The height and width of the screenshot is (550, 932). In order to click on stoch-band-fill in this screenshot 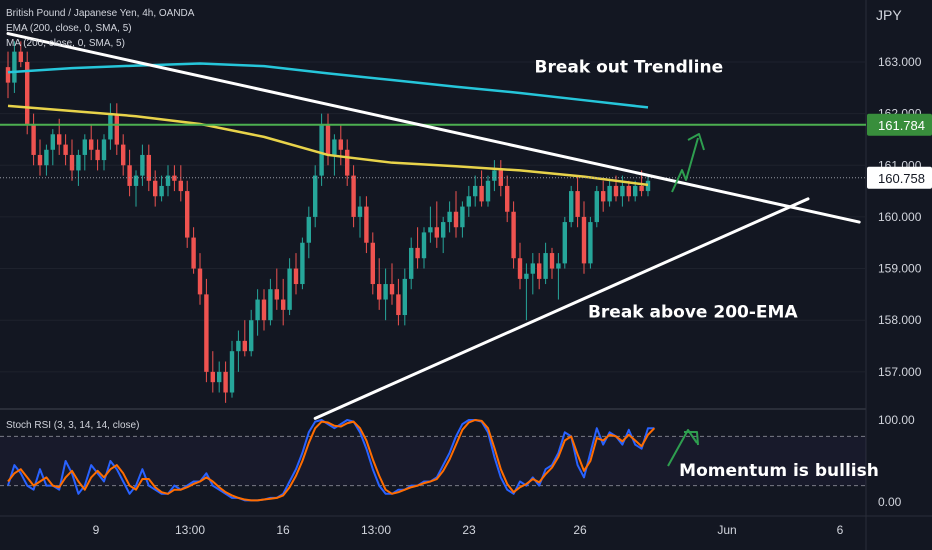, I will do `click(433, 461)`.